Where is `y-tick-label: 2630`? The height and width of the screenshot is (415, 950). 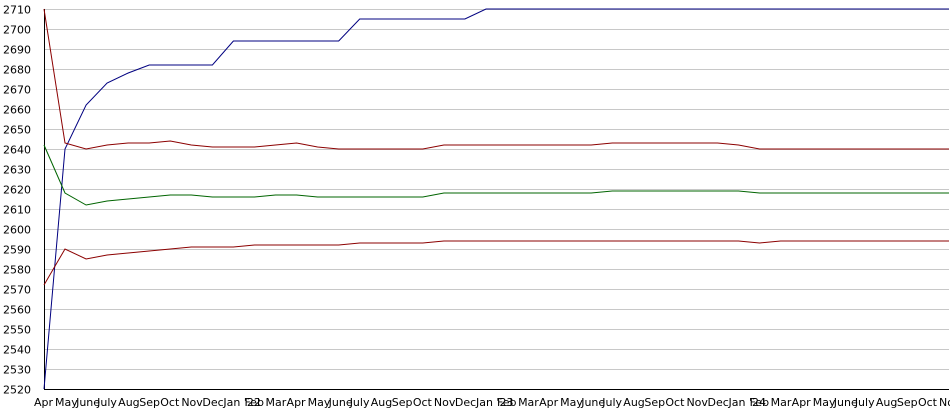 y-tick-label: 2630 is located at coordinates (17, 170).